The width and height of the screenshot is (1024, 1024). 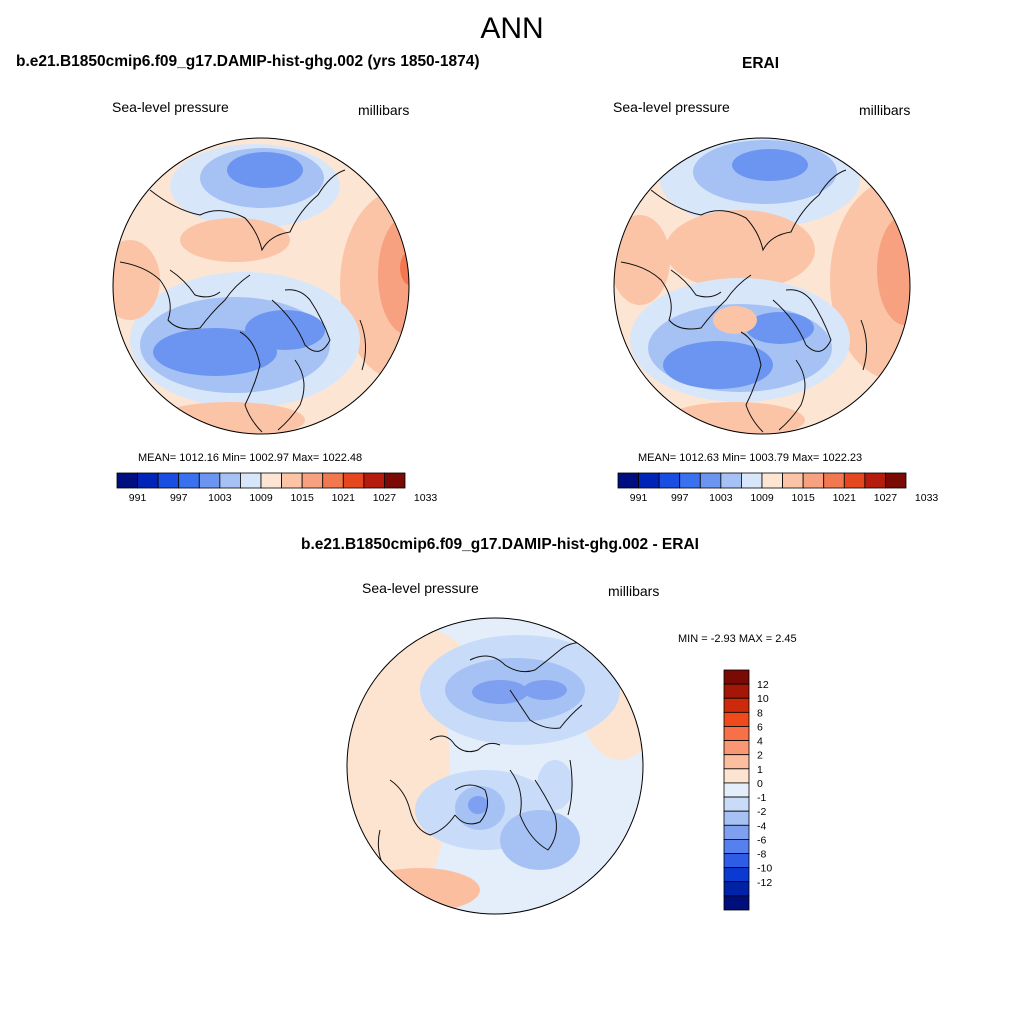 I want to click on panel-2-colorbar-tick-label: 1009, so click(x=762, y=498).